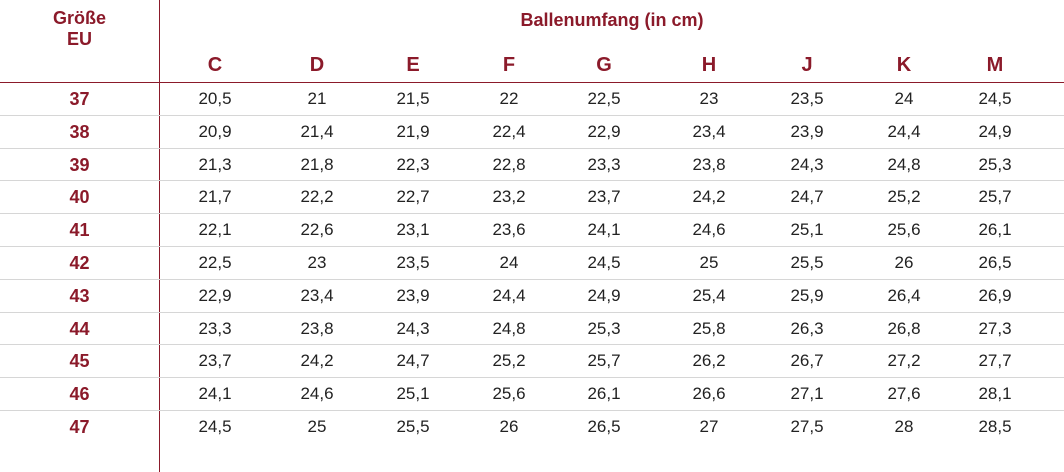 The image size is (1064, 472). What do you see at coordinates (904, 426) in the screenshot?
I see `table-cell: 28` at bounding box center [904, 426].